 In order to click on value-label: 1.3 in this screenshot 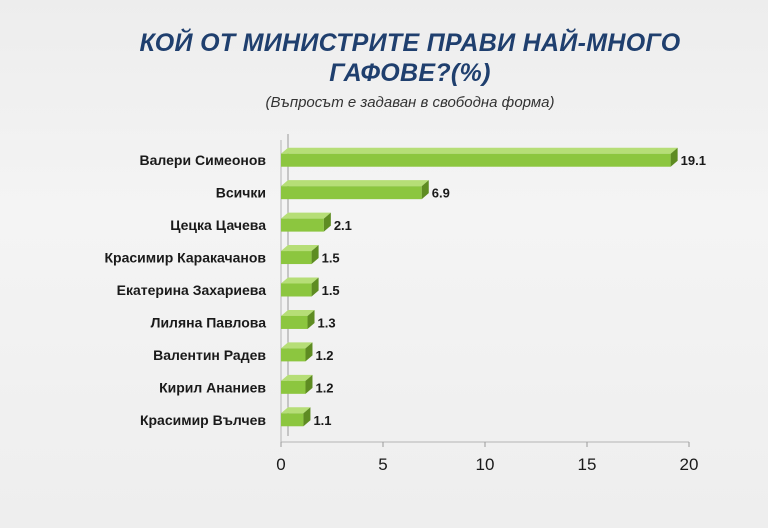, I will do `click(327, 322)`.